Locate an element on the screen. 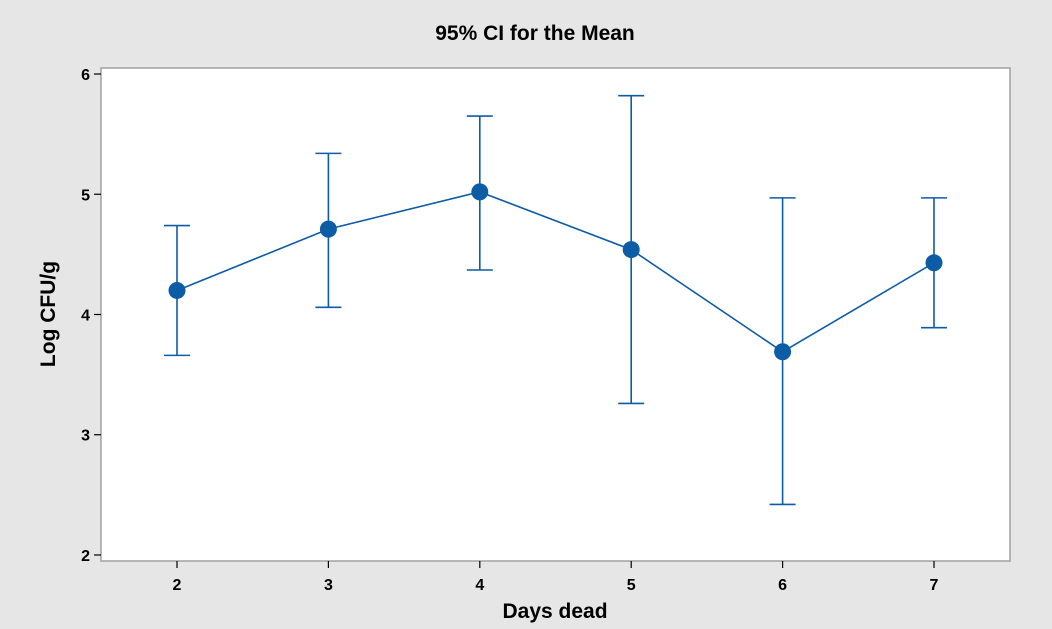  x-tick-label: 3 is located at coordinates (328, 585).